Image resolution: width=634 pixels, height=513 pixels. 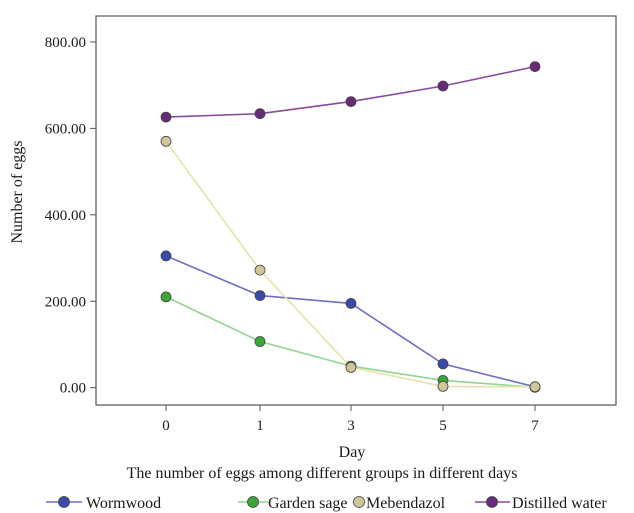 What do you see at coordinates (123, 503) in the screenshot?
I see `legend-label: Wormwood` at bounding box center [123, 503].